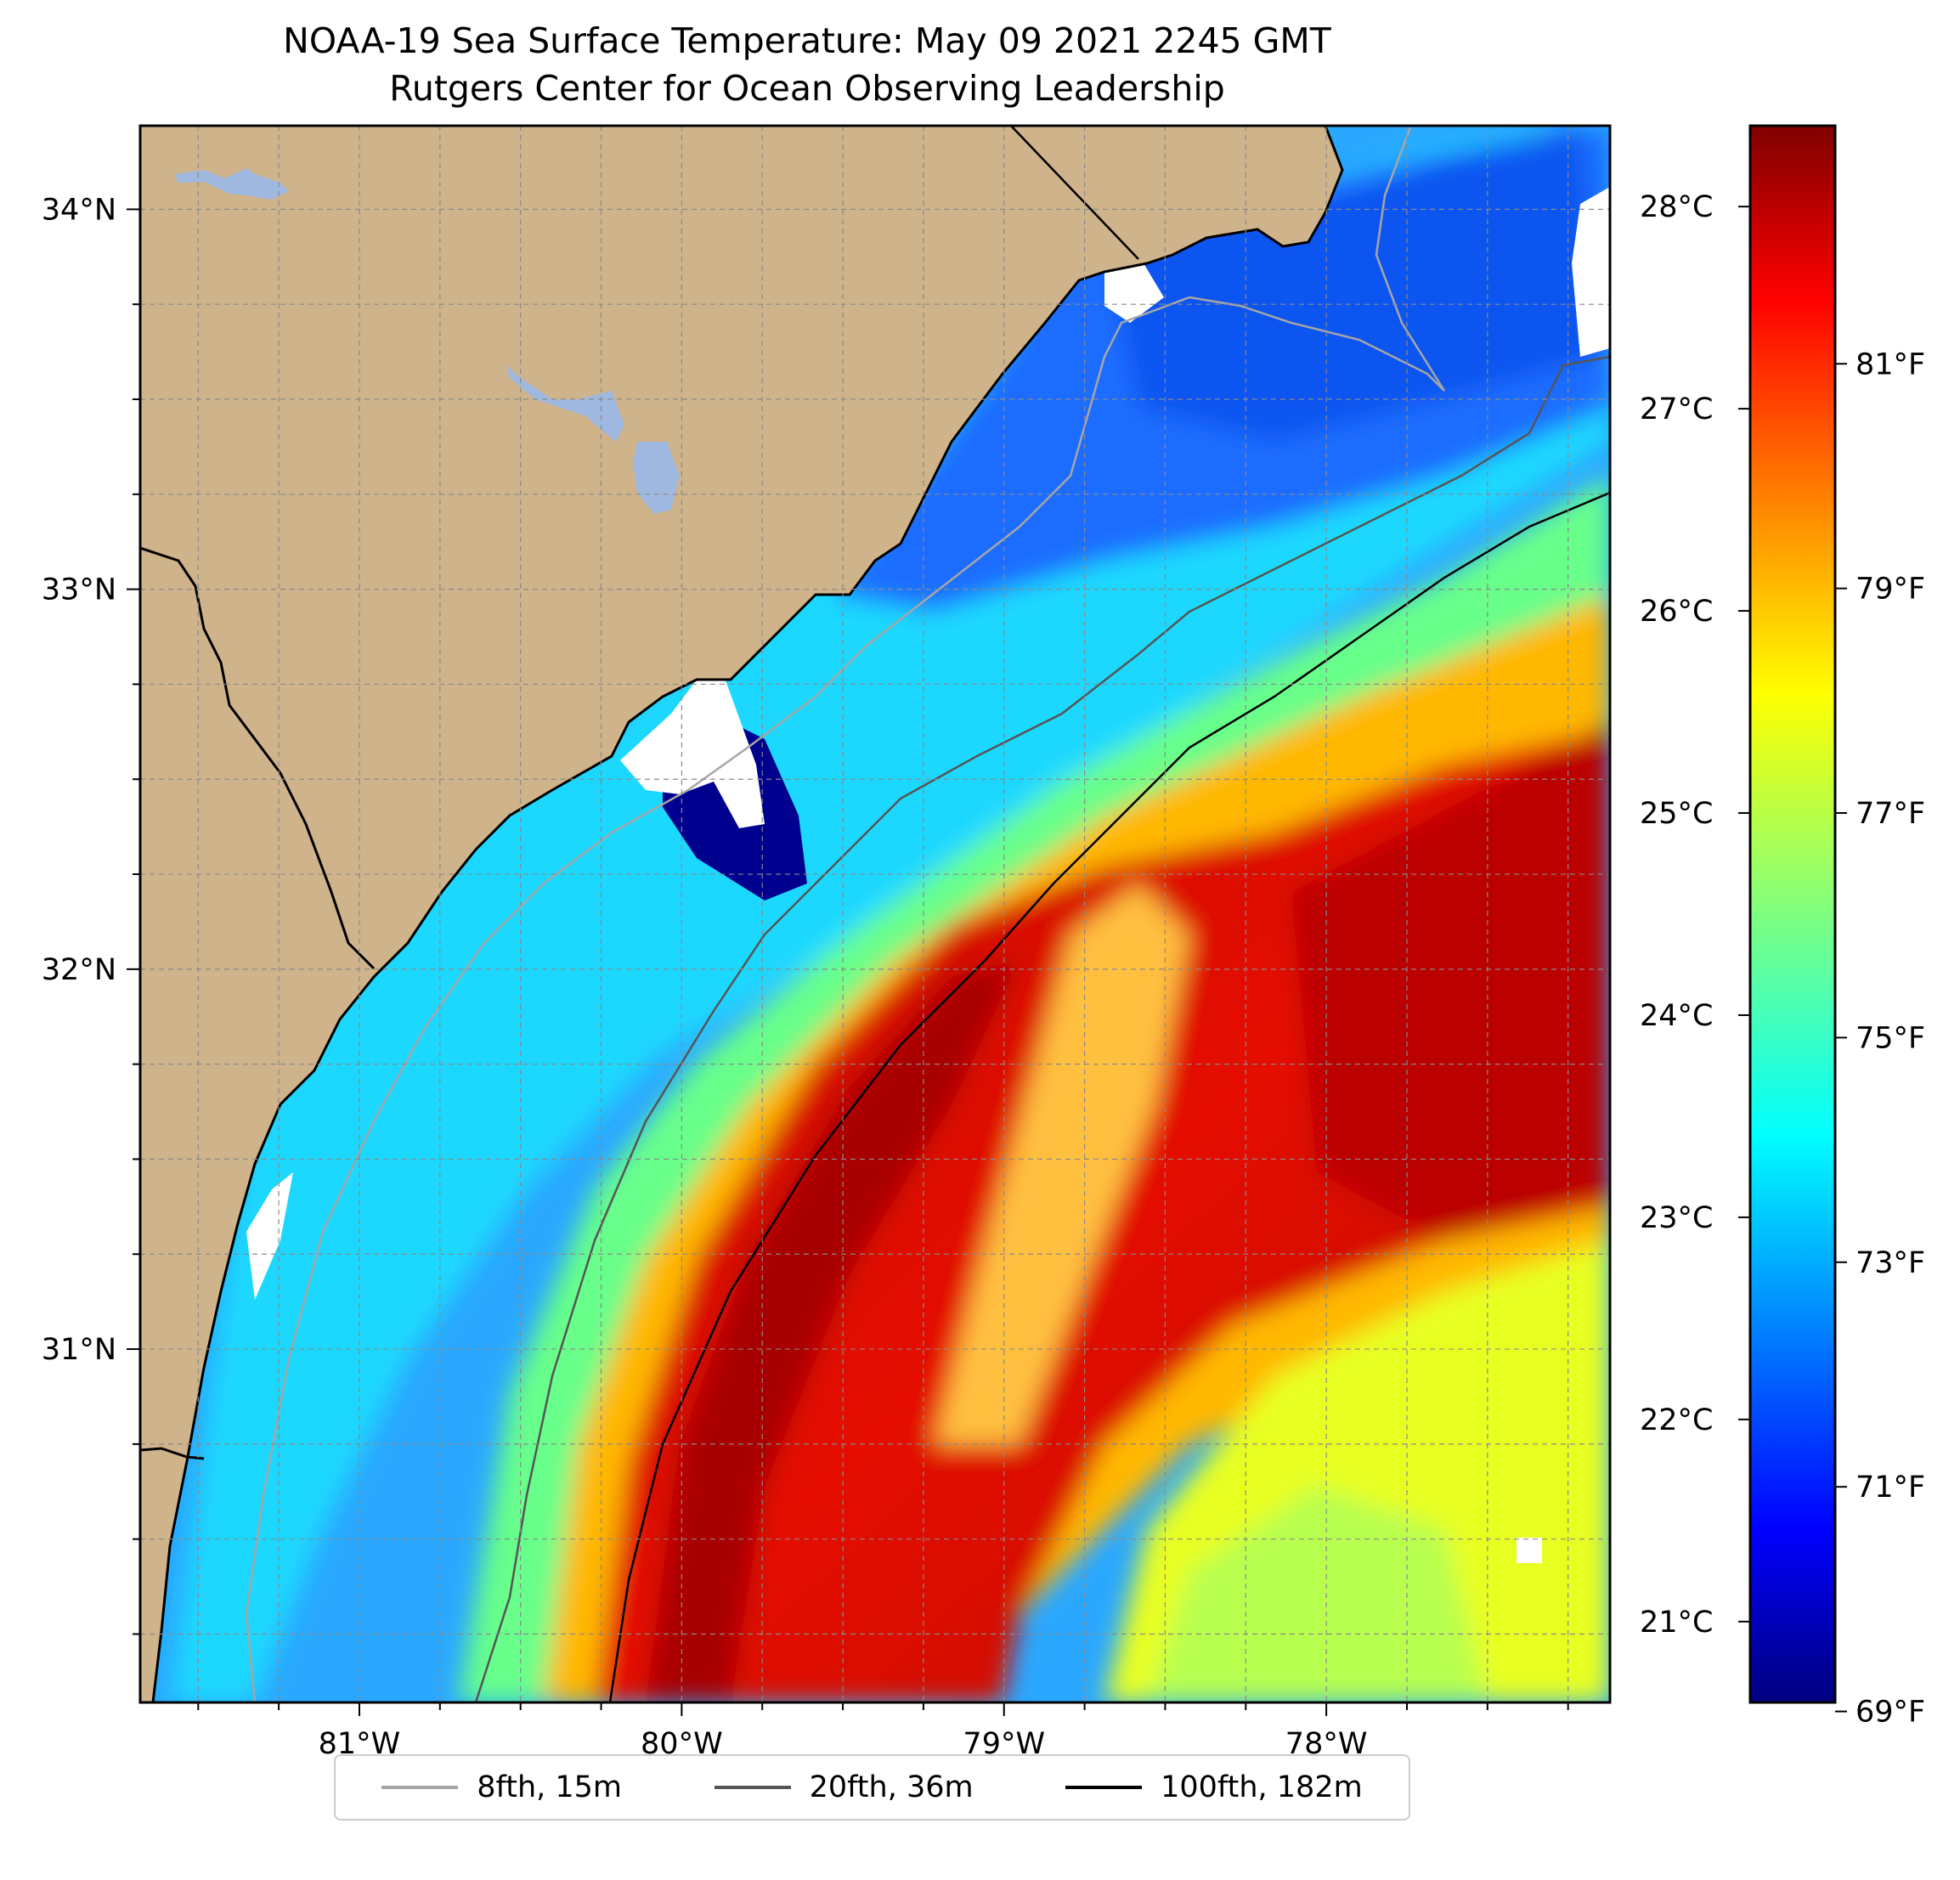  I want to click on celsius-tick-label: 25°C, so click(1677, 814).